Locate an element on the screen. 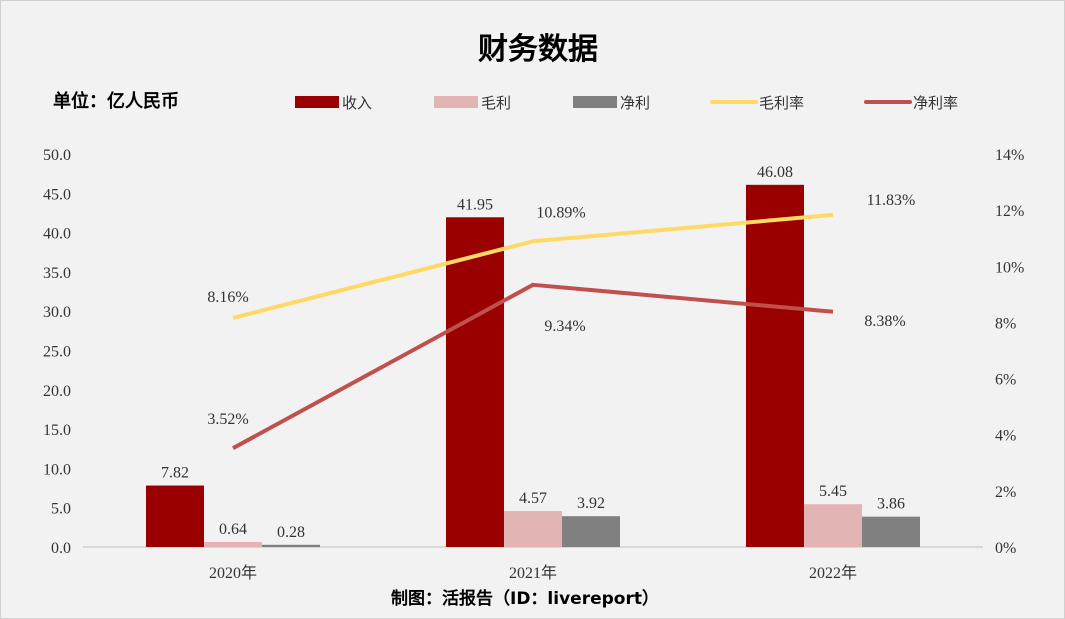  y-left-tick-label: 30.0 is located at coordinates (57, 312).